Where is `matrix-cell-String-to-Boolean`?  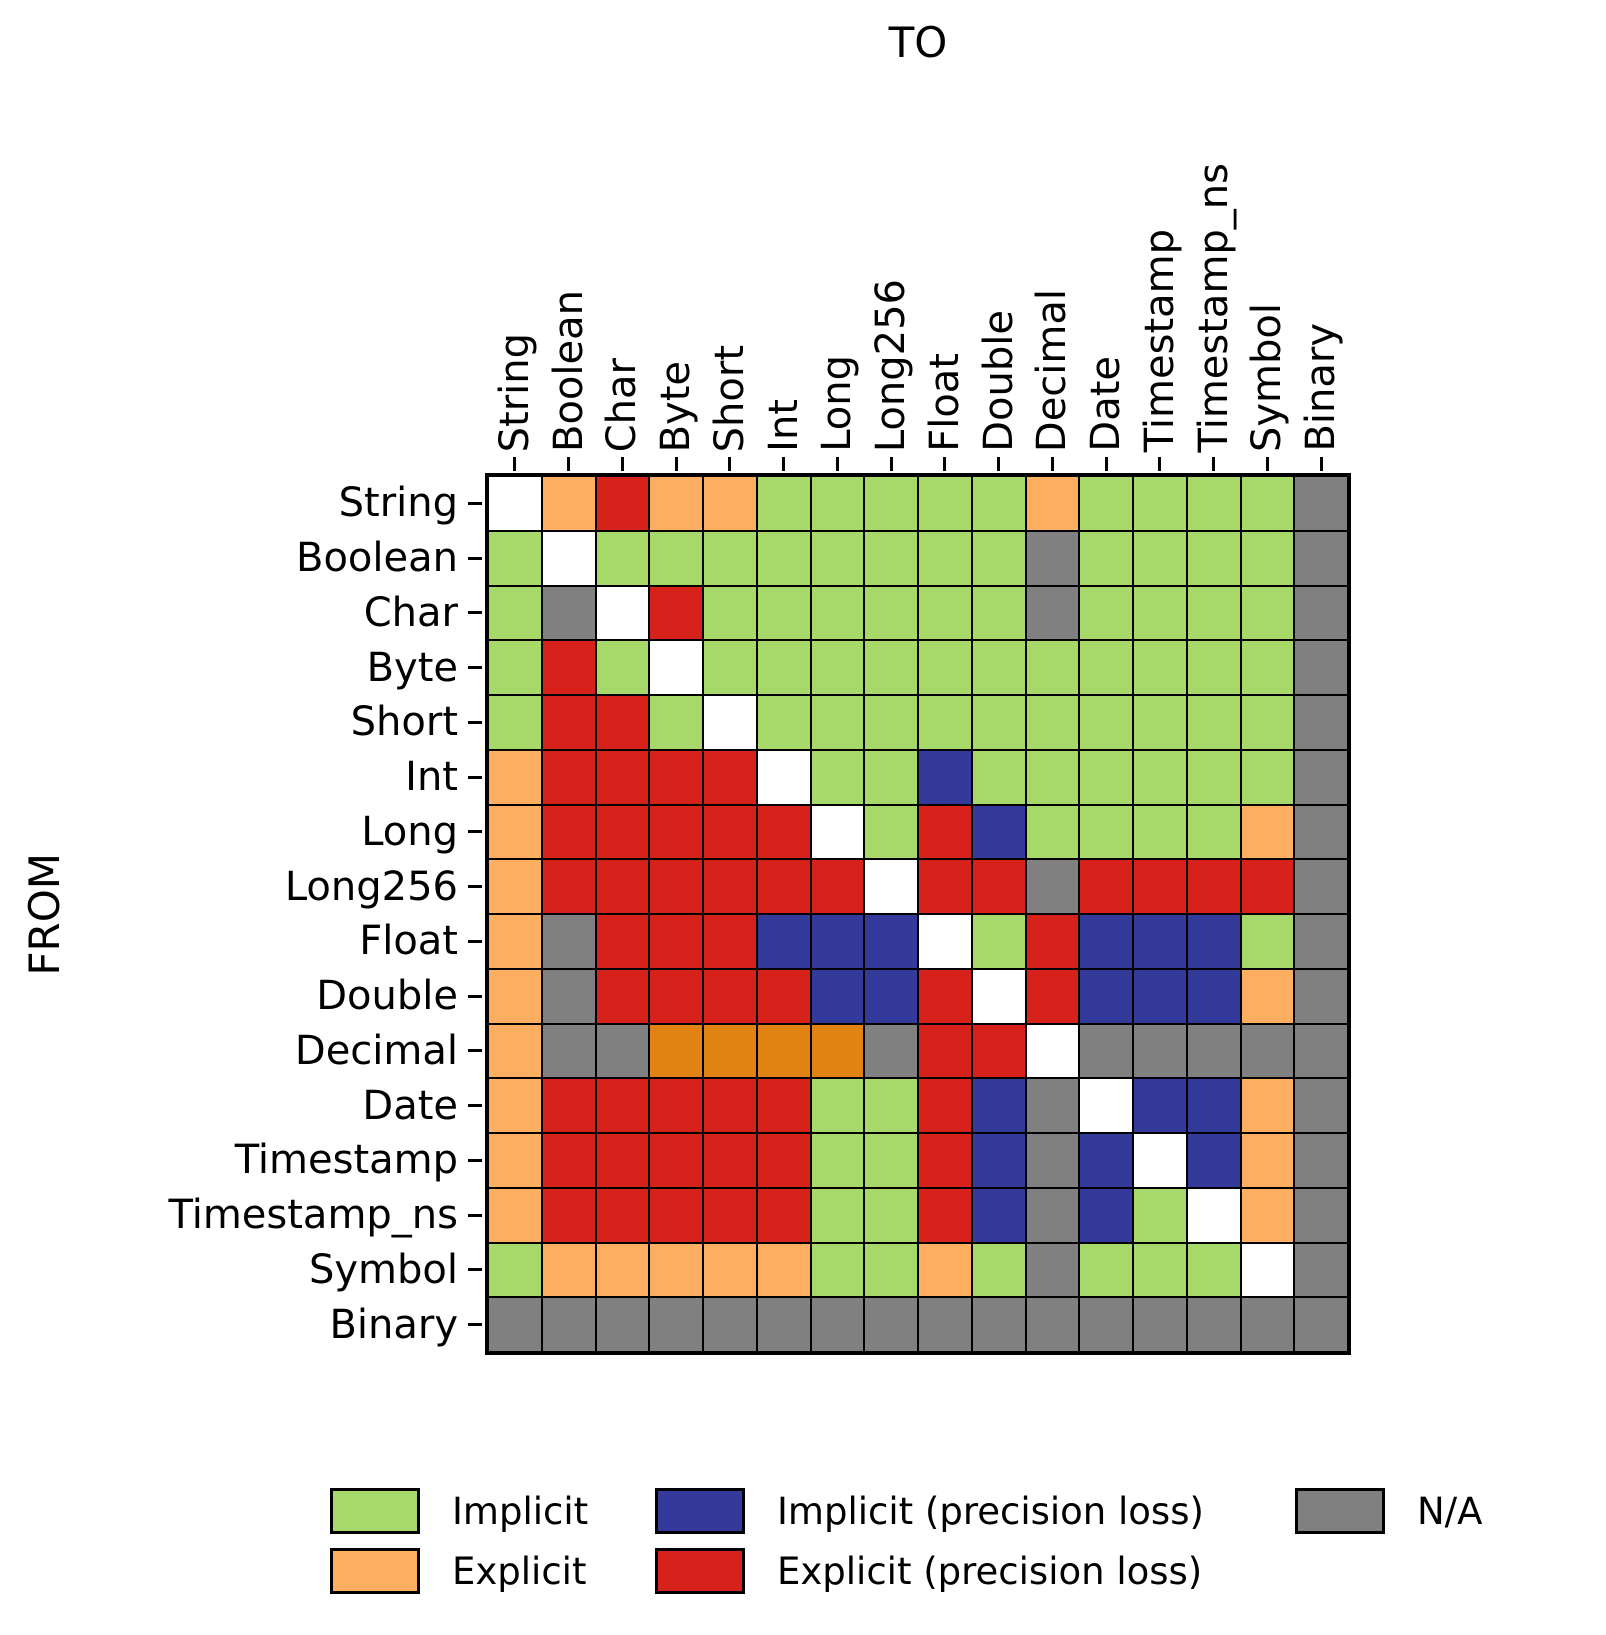 matrix-cell-String-to-Boolean is located at coordinates (568, 503).